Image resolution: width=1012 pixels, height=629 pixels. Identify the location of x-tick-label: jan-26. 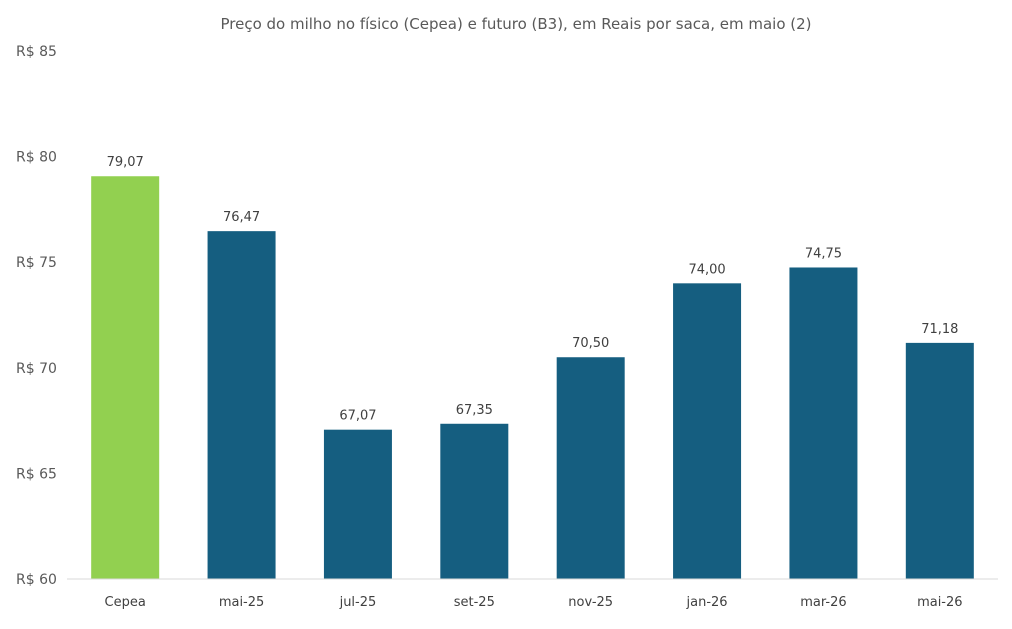
(707, 602).